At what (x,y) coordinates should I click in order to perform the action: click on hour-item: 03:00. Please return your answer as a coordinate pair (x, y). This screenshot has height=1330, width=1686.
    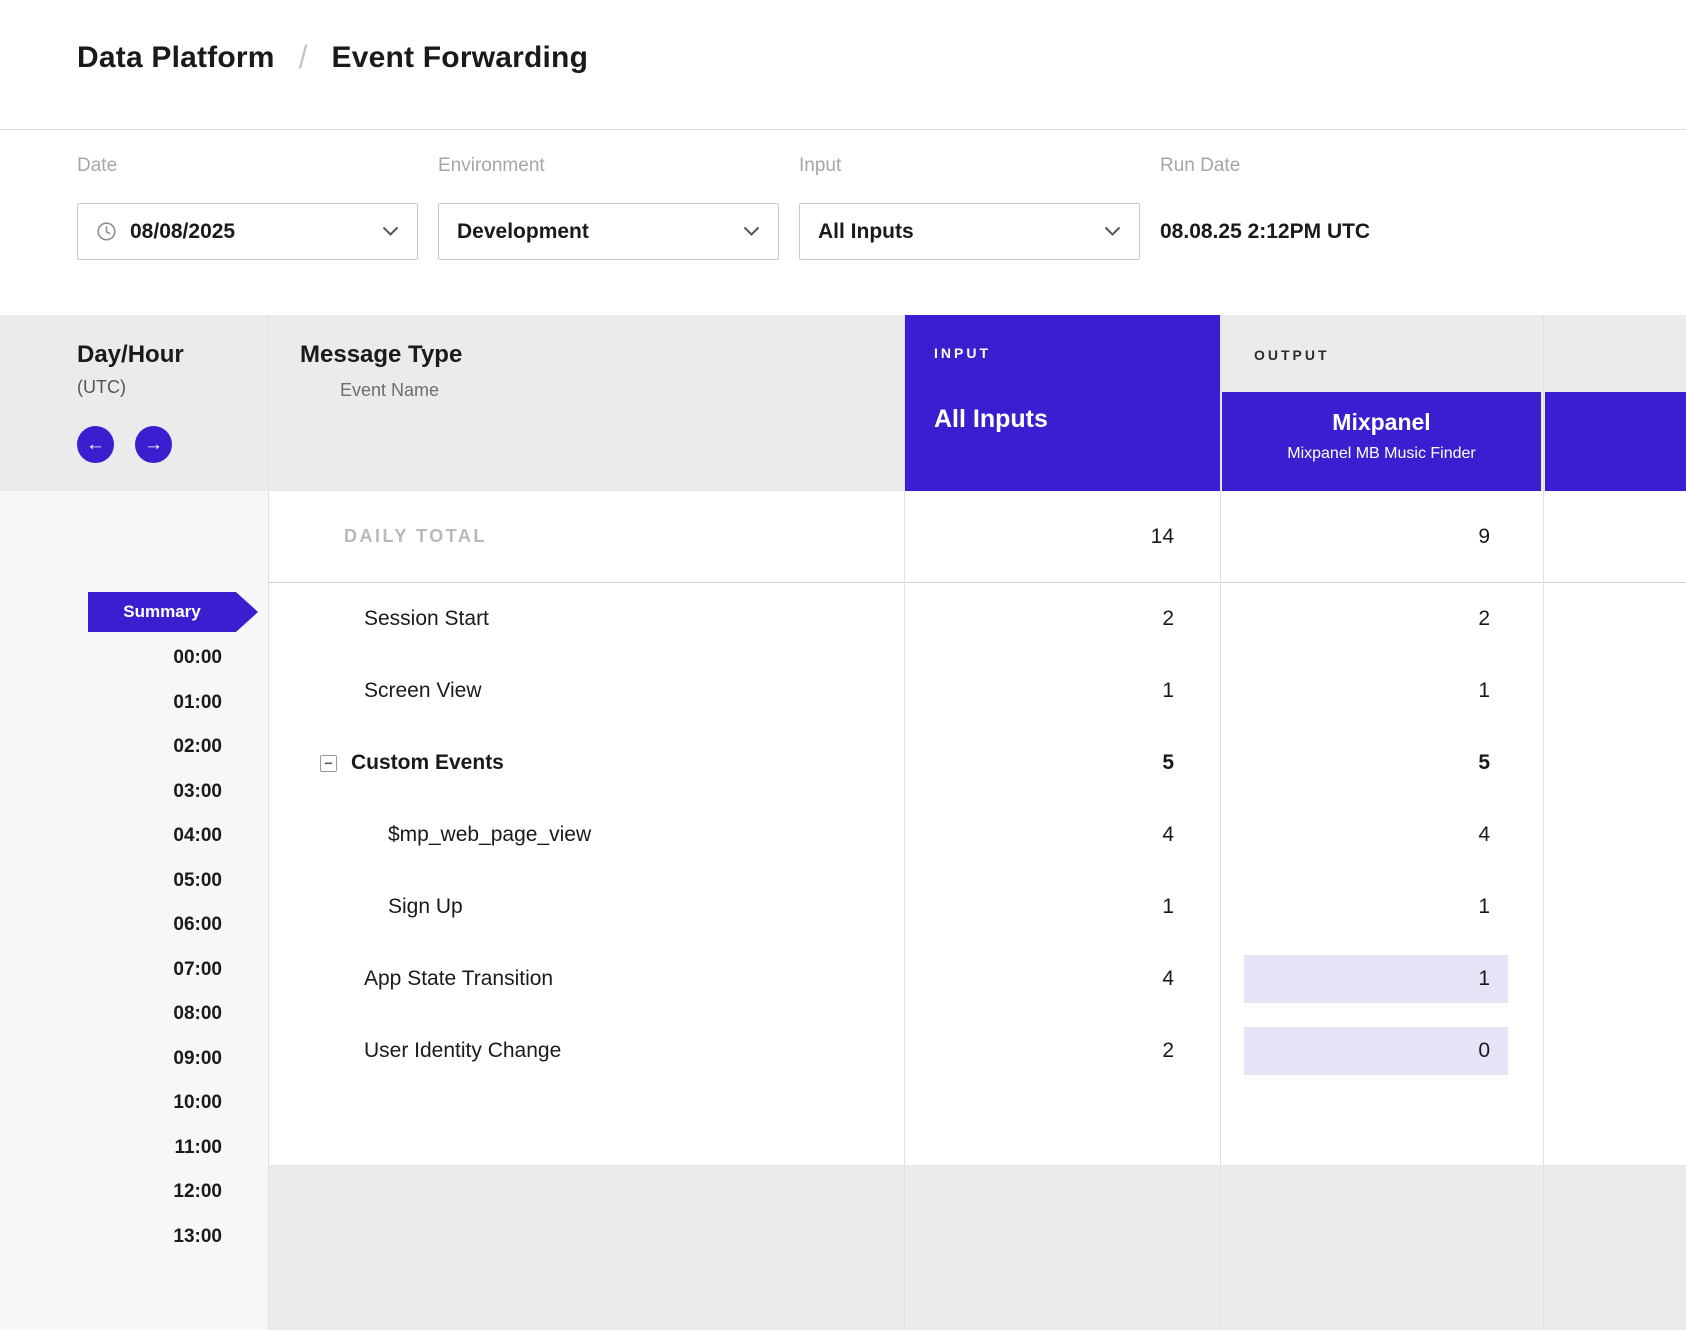
    Looking at the image, I should click on (197, 791).